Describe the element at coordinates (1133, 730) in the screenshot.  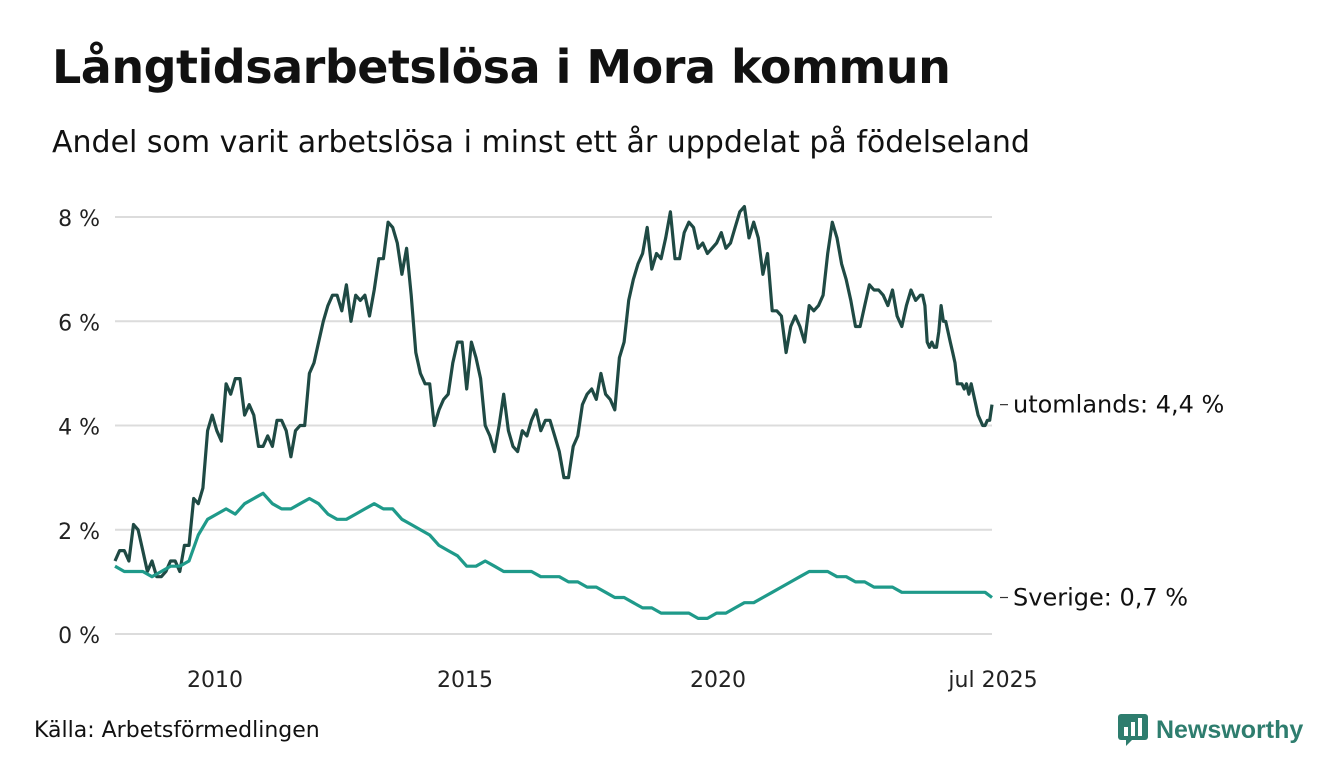
I see `newsworthy-logo-icon` at that location.